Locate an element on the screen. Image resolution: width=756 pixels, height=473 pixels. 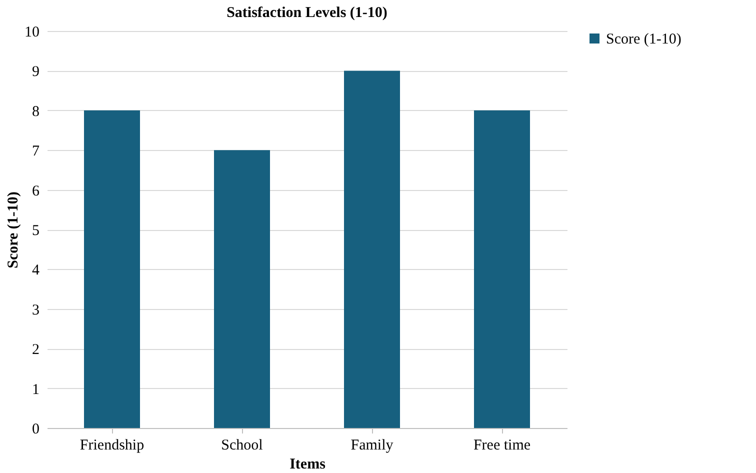
chart-title: Satisfaction Levels (1-10) is located at coordinates (307, 13).